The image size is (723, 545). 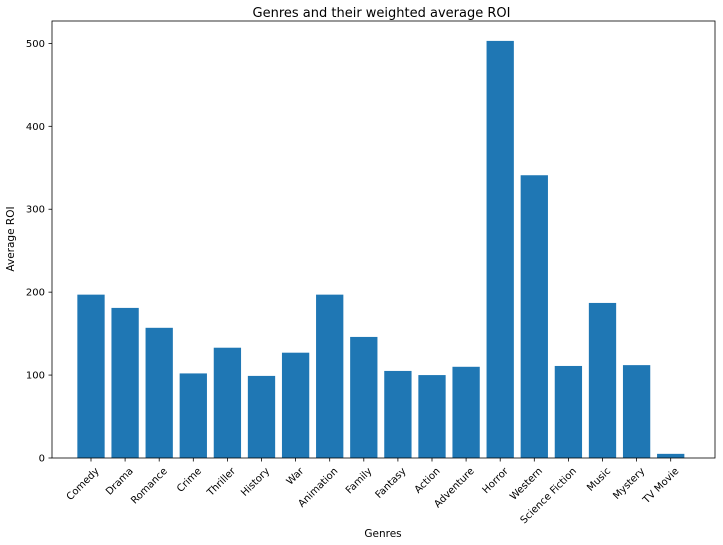 What do you see at coordinates (398, 414) in the screenshot?
I see `bar-fantasy` at bounding box center [398, 414].